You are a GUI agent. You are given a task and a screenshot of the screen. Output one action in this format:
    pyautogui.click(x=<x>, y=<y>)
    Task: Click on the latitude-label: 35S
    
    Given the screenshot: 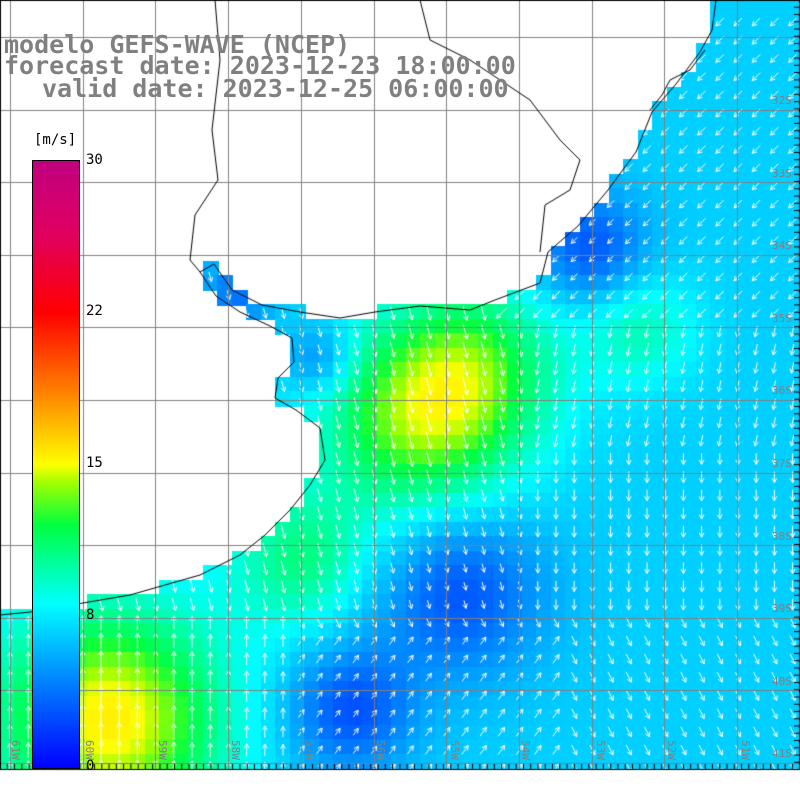 What is the action you would take?
    pyautogui.click(x=782, y=318)
    